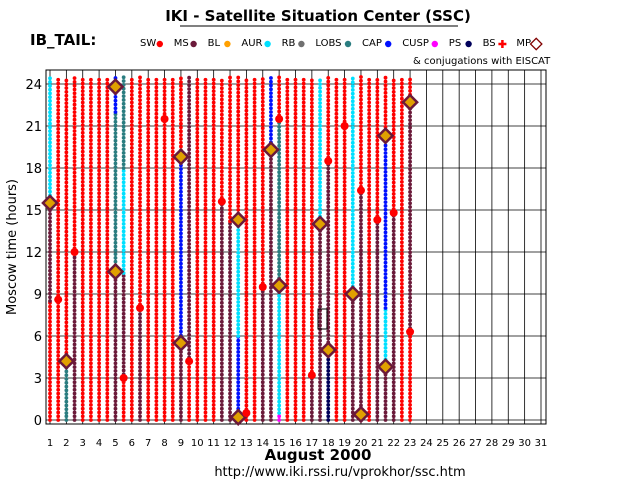  Describe the element at coordinates (328, 43) in the screenshot. I see `legend-label-lobs: LOBS` at that location.